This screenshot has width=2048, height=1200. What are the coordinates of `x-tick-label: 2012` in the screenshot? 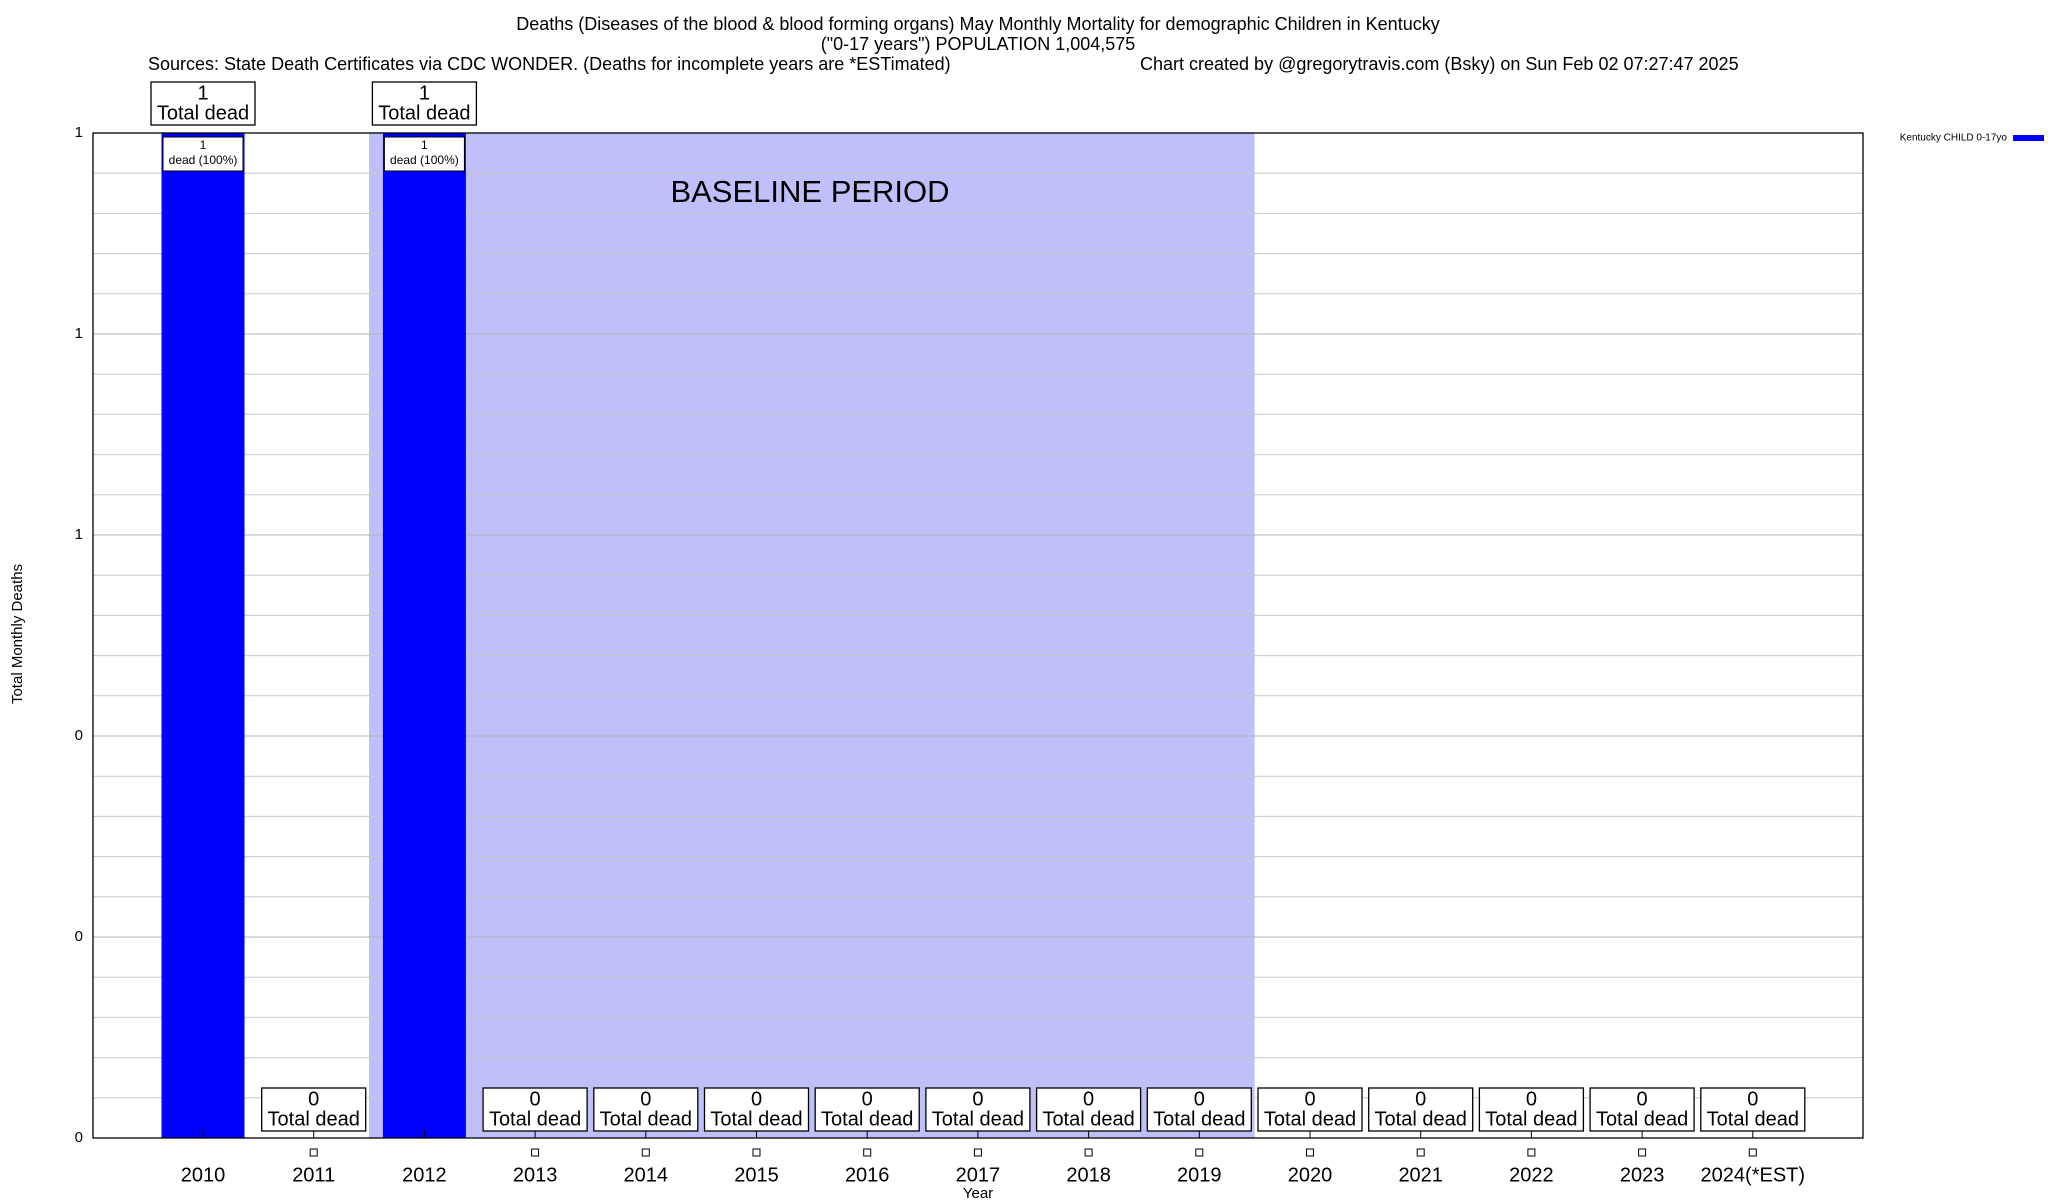 It's located at (424, 1175).